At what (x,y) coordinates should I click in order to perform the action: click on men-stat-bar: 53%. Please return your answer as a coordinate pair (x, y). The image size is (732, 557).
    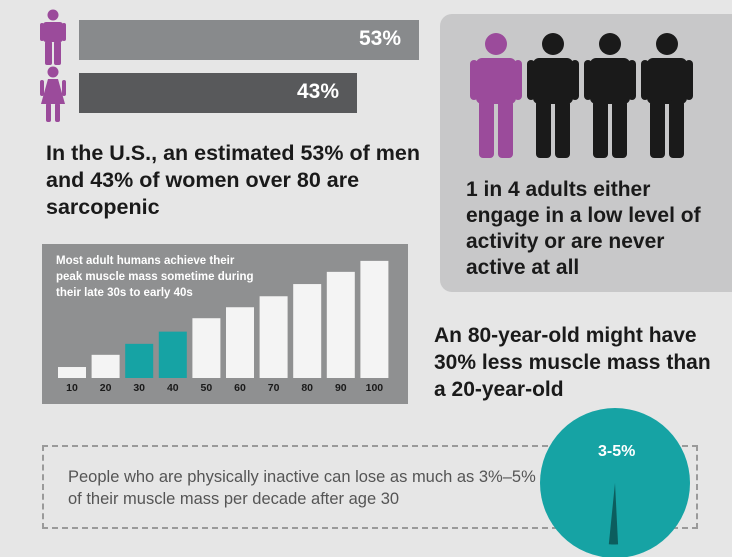
    Looking at the image, I should click on (249, 40).